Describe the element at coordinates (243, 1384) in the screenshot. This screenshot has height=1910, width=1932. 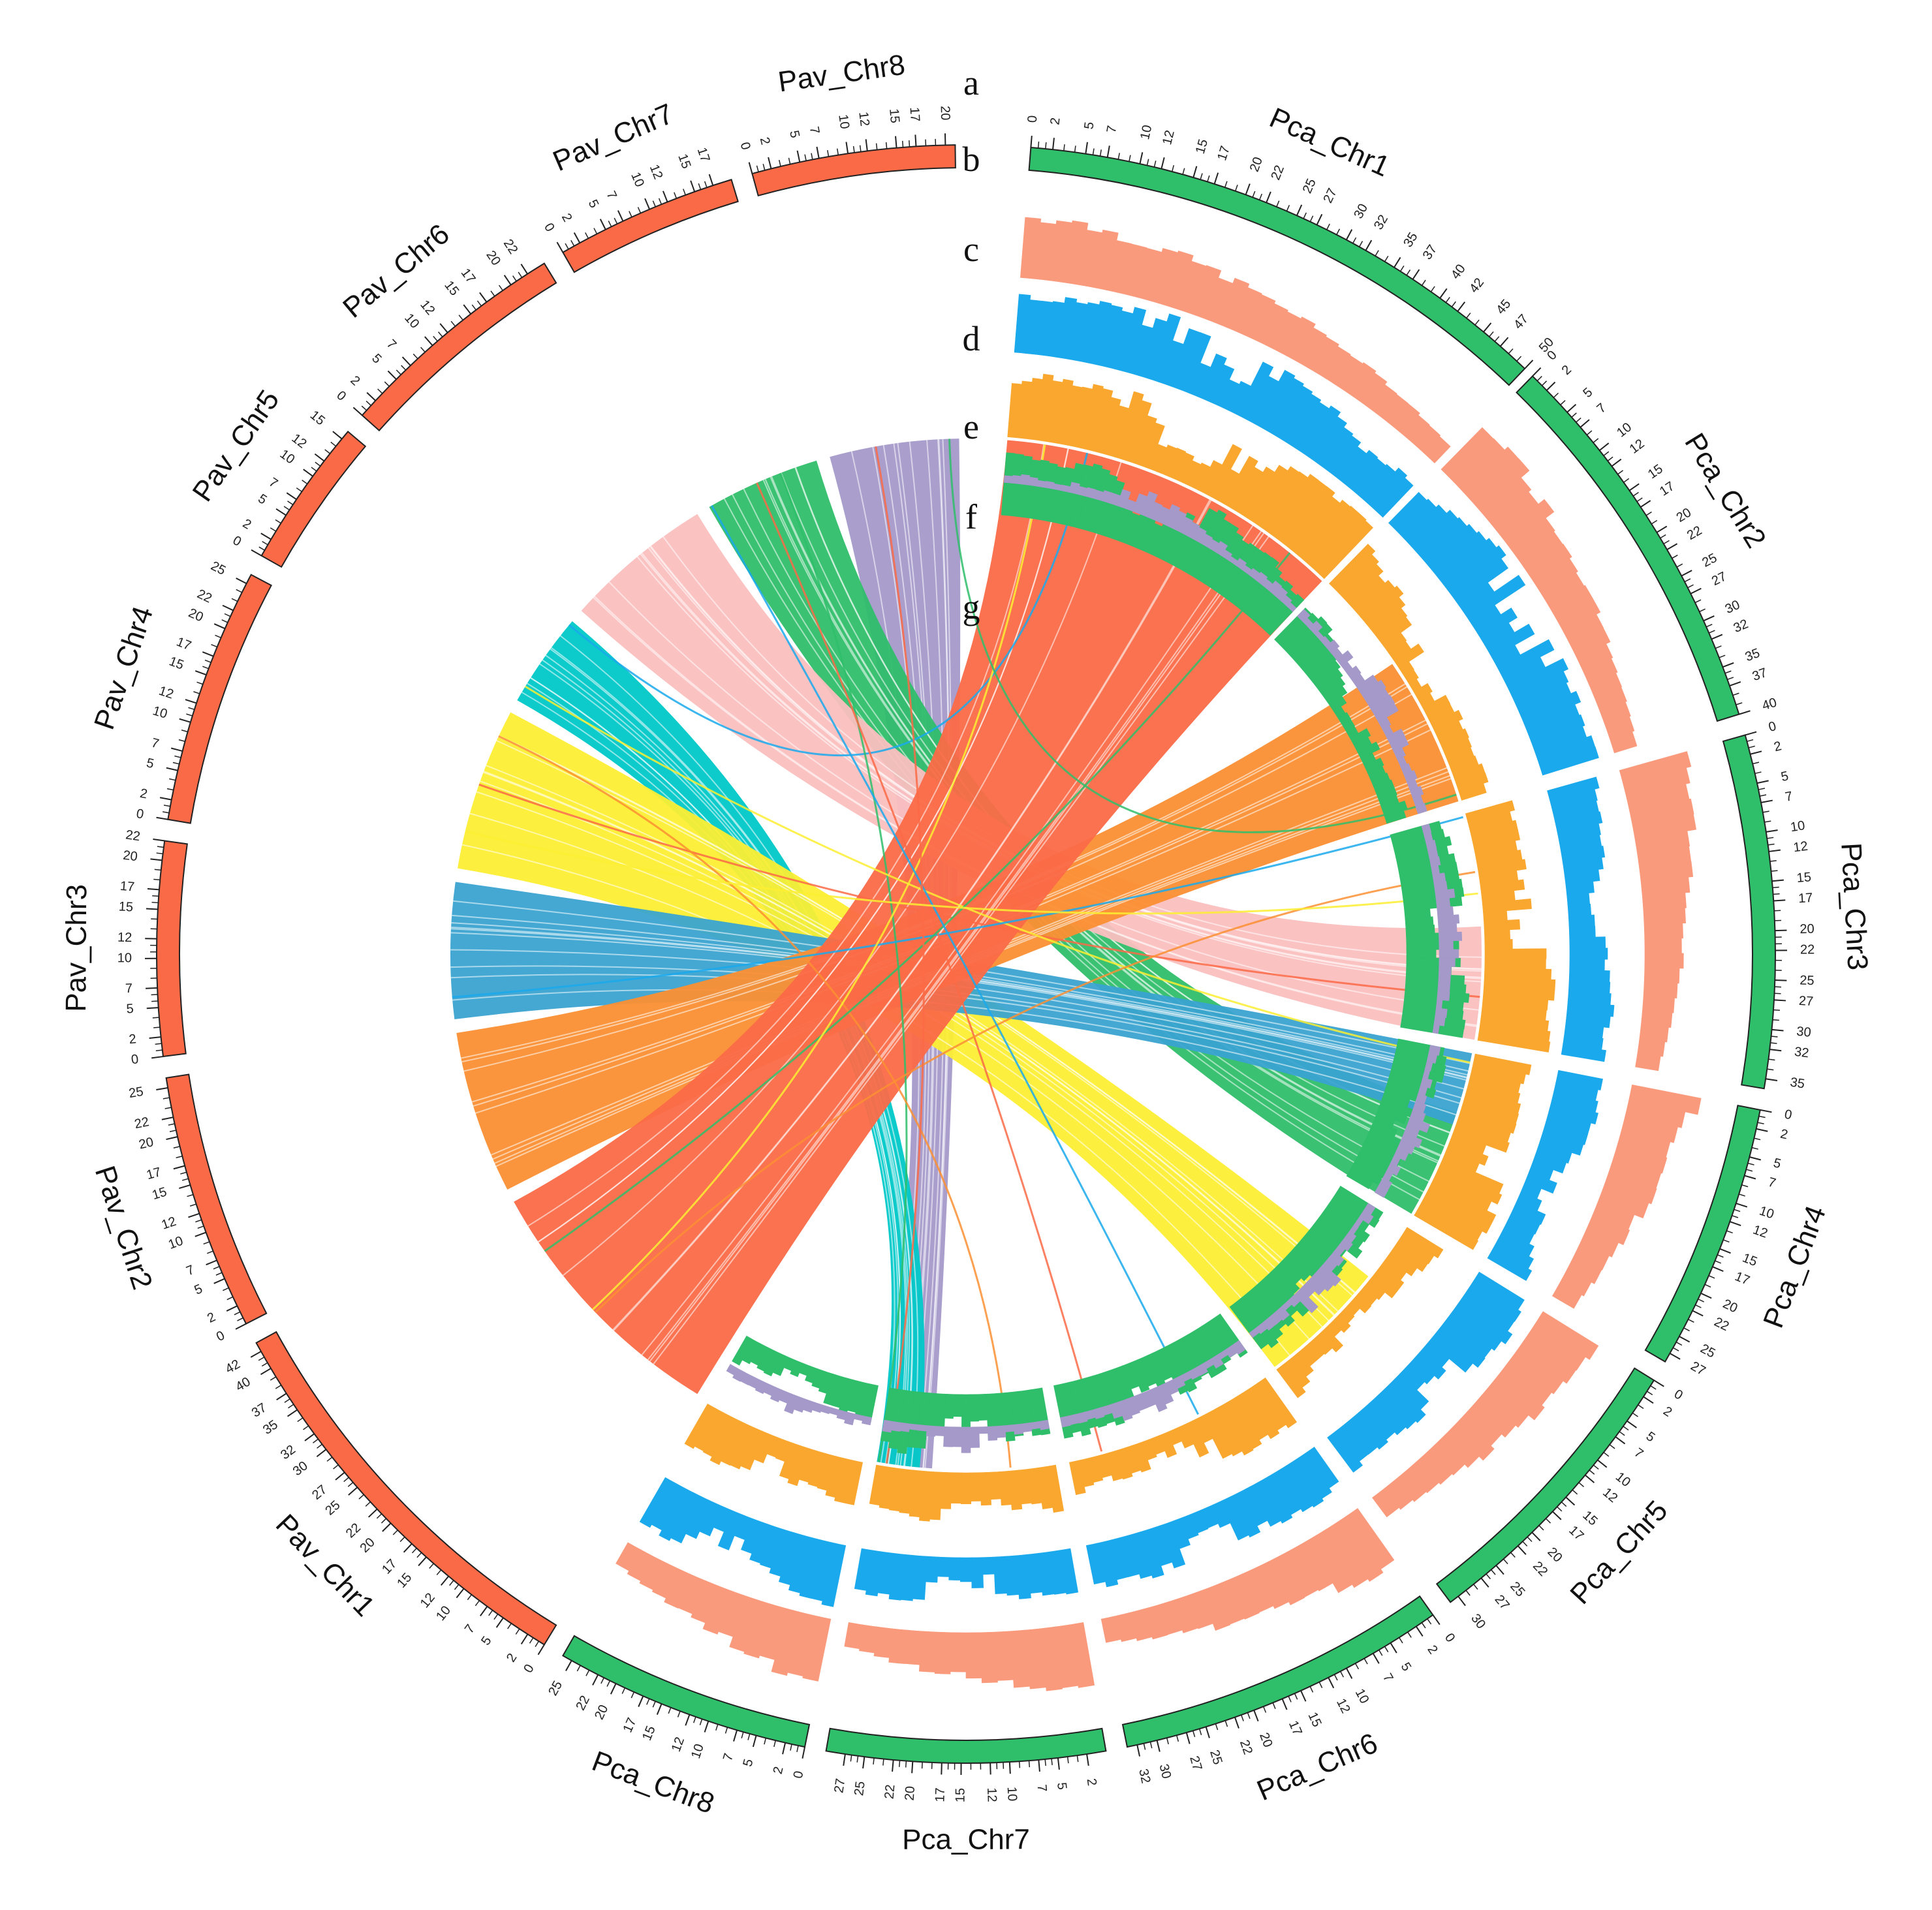
I see `tick-label: 40` at that location.